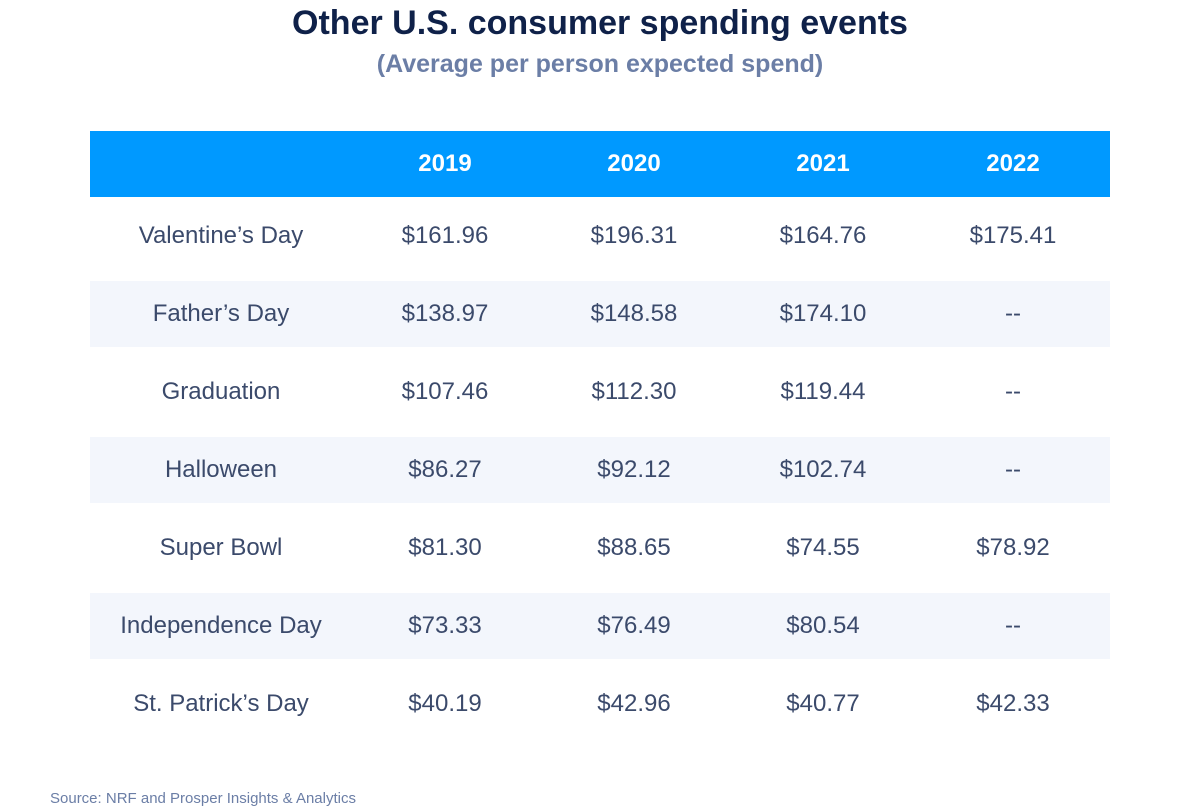 Image resolution: width=1200 pixels, height=812 pixels. Describe the element at coordinates (221, 703) in the screenshot. I see `row-label: St. Patrick’s Day` at that location.